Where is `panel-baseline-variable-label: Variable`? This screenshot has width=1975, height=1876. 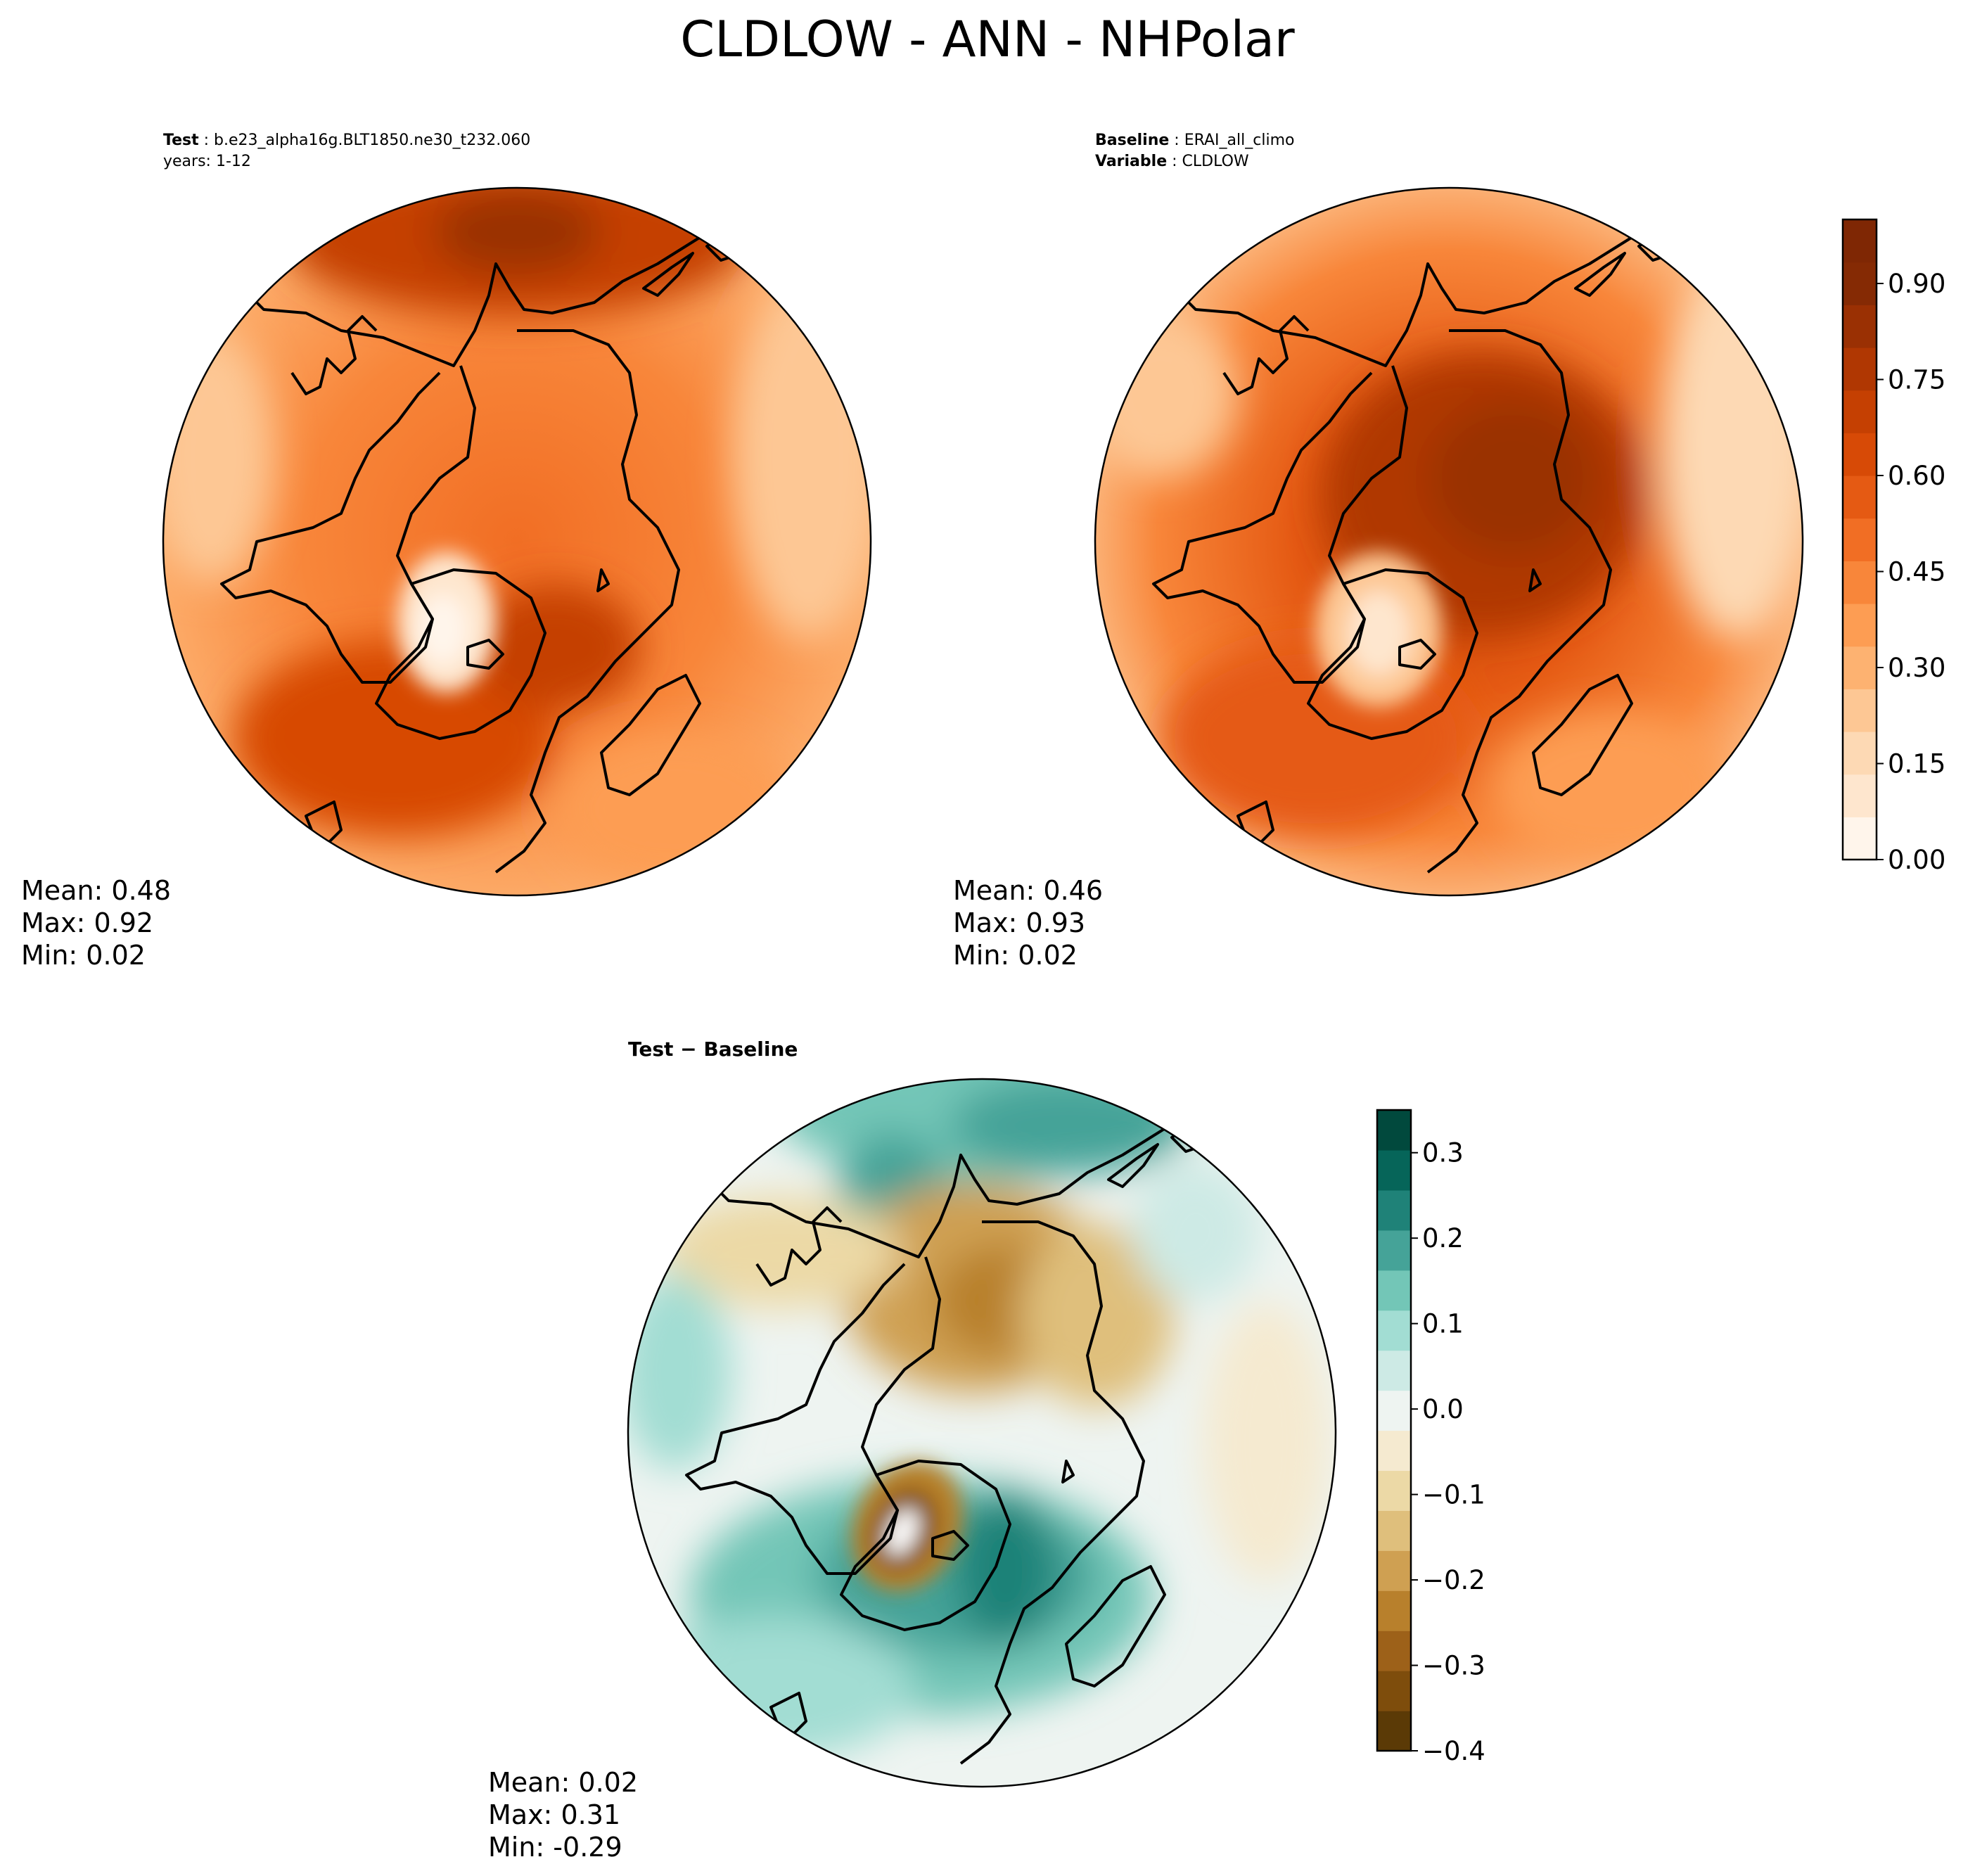
panel-baseline-variable-label: Variable is located at coordinates (1131, 161).